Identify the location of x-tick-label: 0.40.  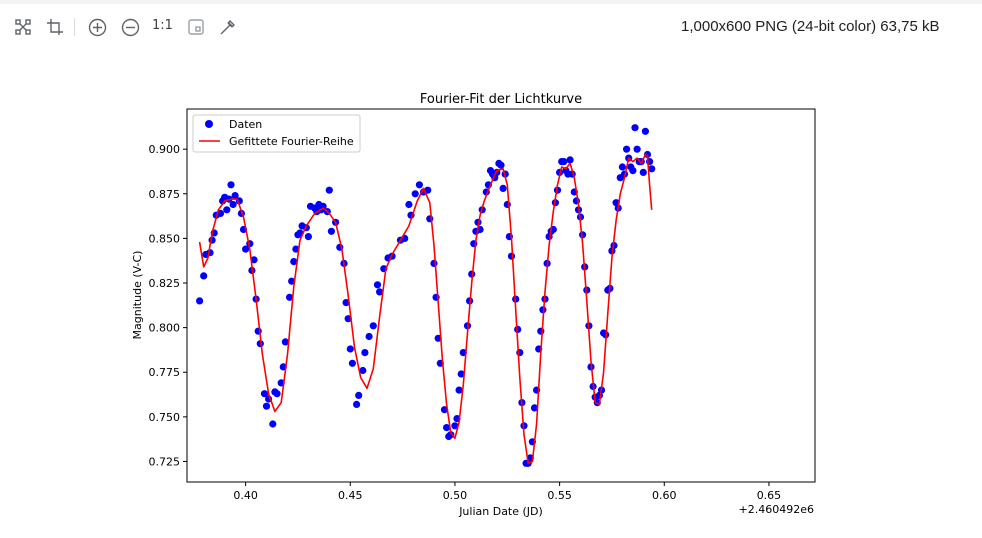
(245, 495).